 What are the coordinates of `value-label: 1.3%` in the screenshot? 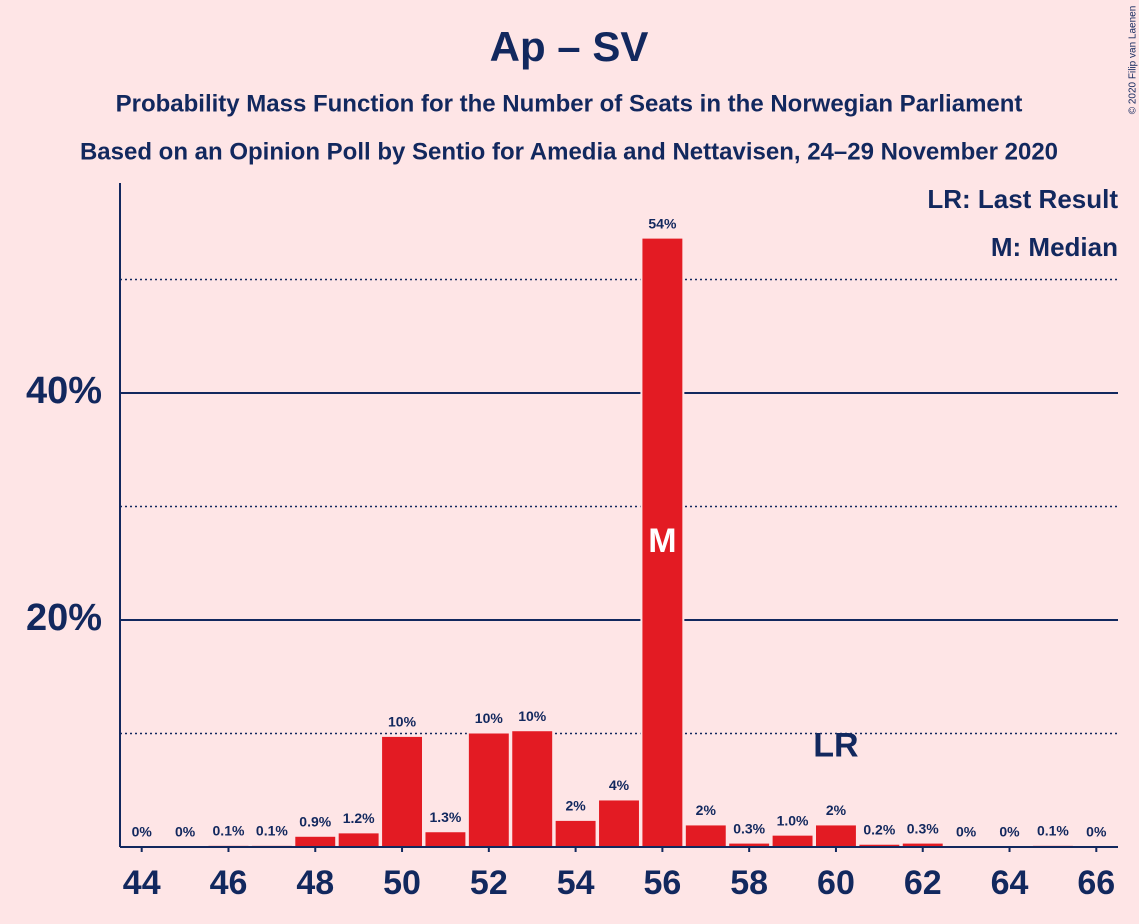 It's located at (445, 817).